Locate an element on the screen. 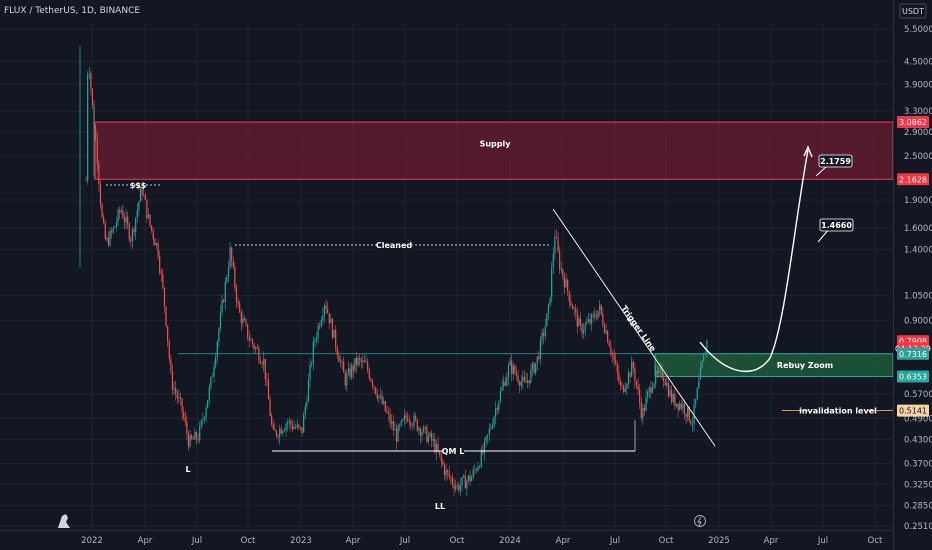 The height and width of the screenshot is (550, 932). y-tick-label: 1.4000 is located at coordinates (918, 250).